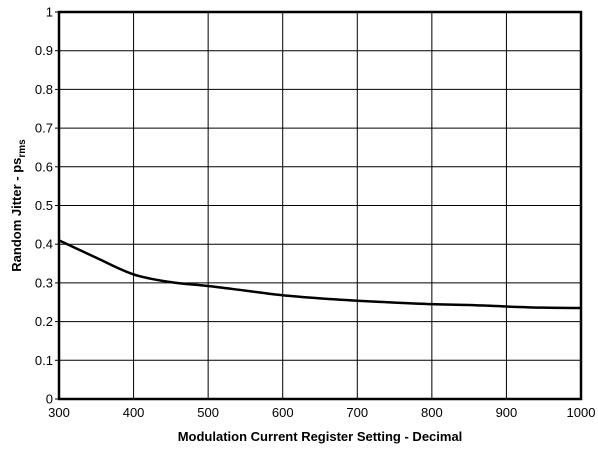 The image size is (598, 449). I want to click on y-tick-label: 0.7, so click(44, 128).